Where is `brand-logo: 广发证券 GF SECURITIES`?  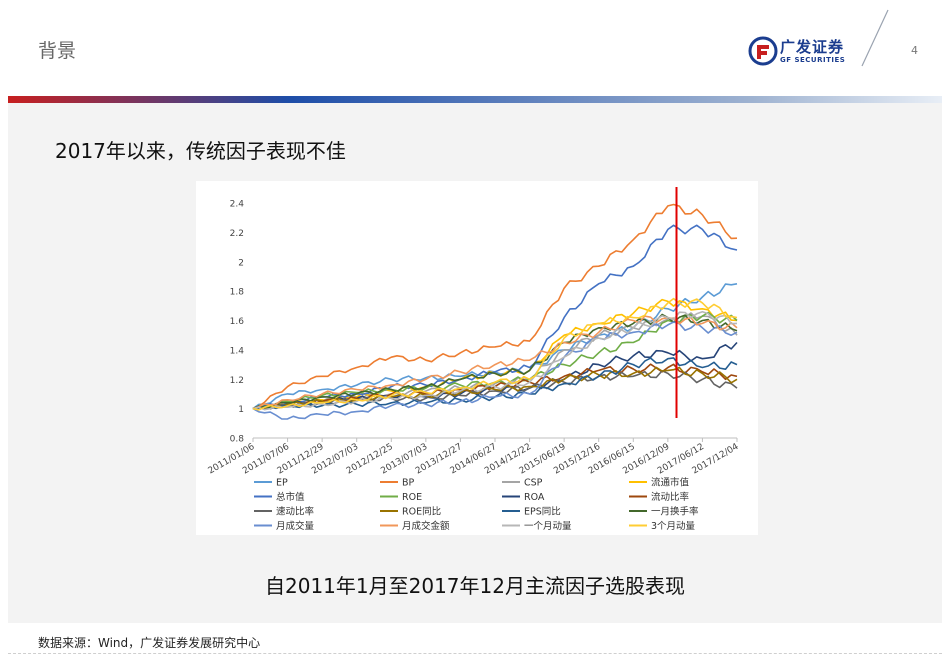
brand-logo: 广发证券 GF SECURITIES is located at coordinates (818, 53).